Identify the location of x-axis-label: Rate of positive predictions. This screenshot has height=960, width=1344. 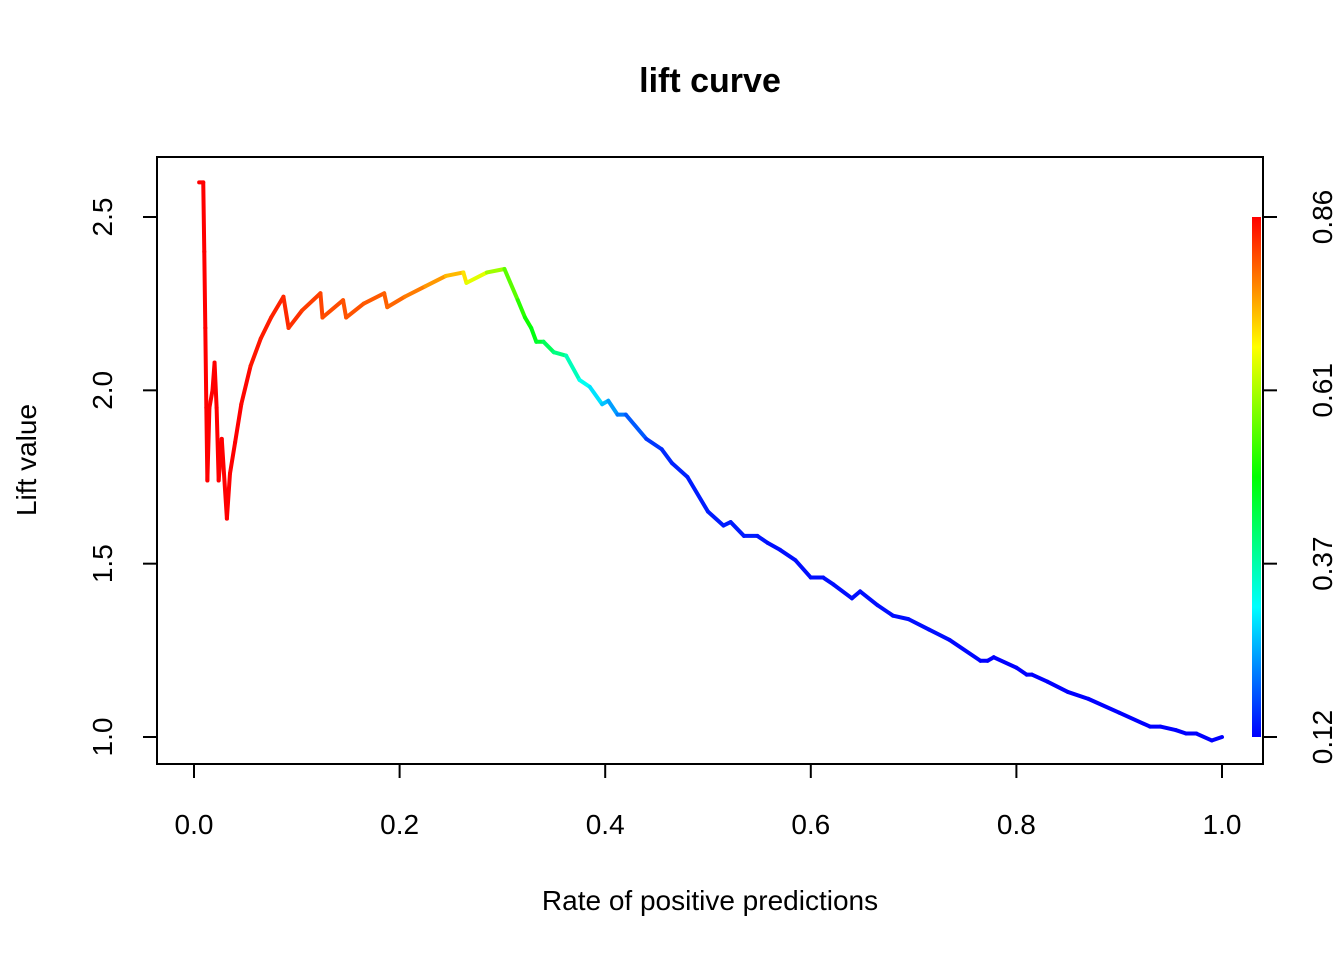
(710, 900).